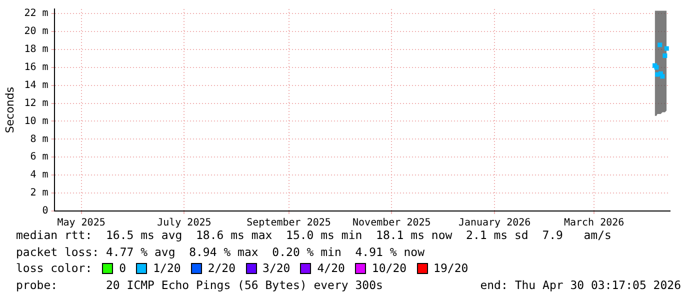  What do you see at coordinates (36, 14) in the screenshot?
I see `y-tick-label: 22 m` at bounding box center [36, 14].